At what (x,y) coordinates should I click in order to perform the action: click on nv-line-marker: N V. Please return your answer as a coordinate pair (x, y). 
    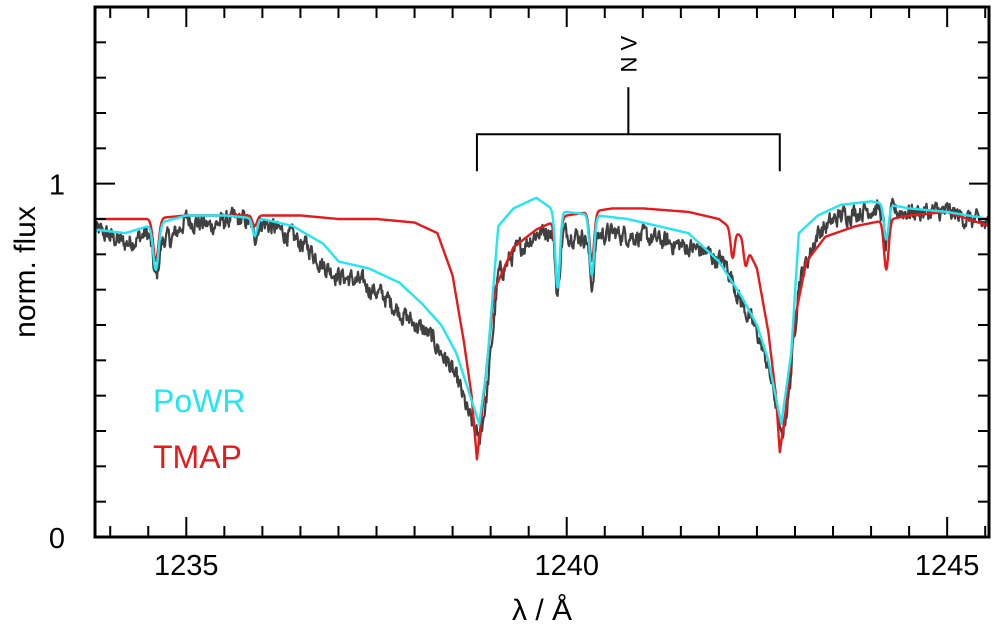
    Looking at the image, I should click on (628, 104).